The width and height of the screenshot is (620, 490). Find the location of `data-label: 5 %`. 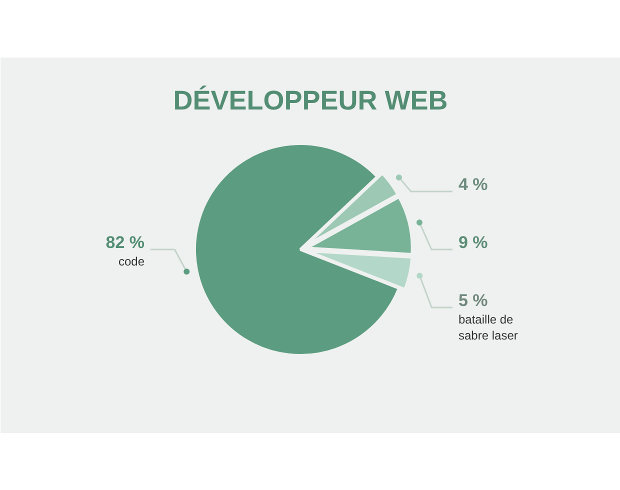

data-label: 5 % is located at coordinates (473, 300).